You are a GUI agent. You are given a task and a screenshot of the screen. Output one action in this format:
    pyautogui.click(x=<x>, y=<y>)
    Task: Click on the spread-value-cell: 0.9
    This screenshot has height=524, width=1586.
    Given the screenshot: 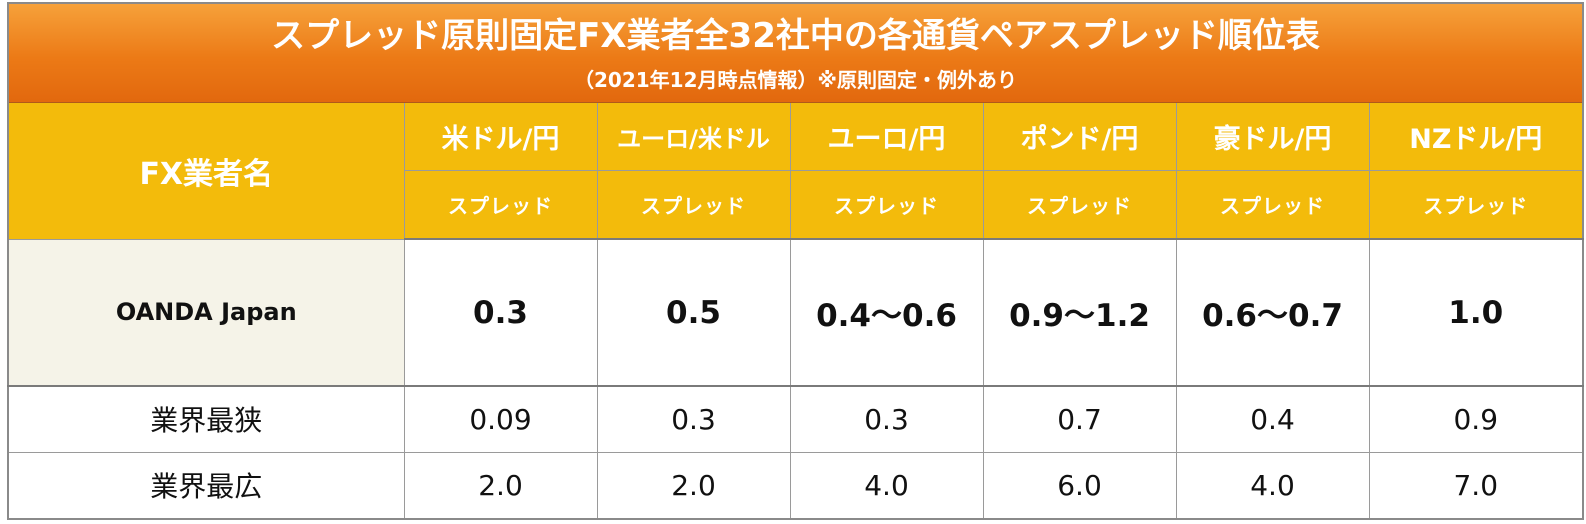 What is the action you would take?
    pyautogui.click(x=1476, y=419)
    